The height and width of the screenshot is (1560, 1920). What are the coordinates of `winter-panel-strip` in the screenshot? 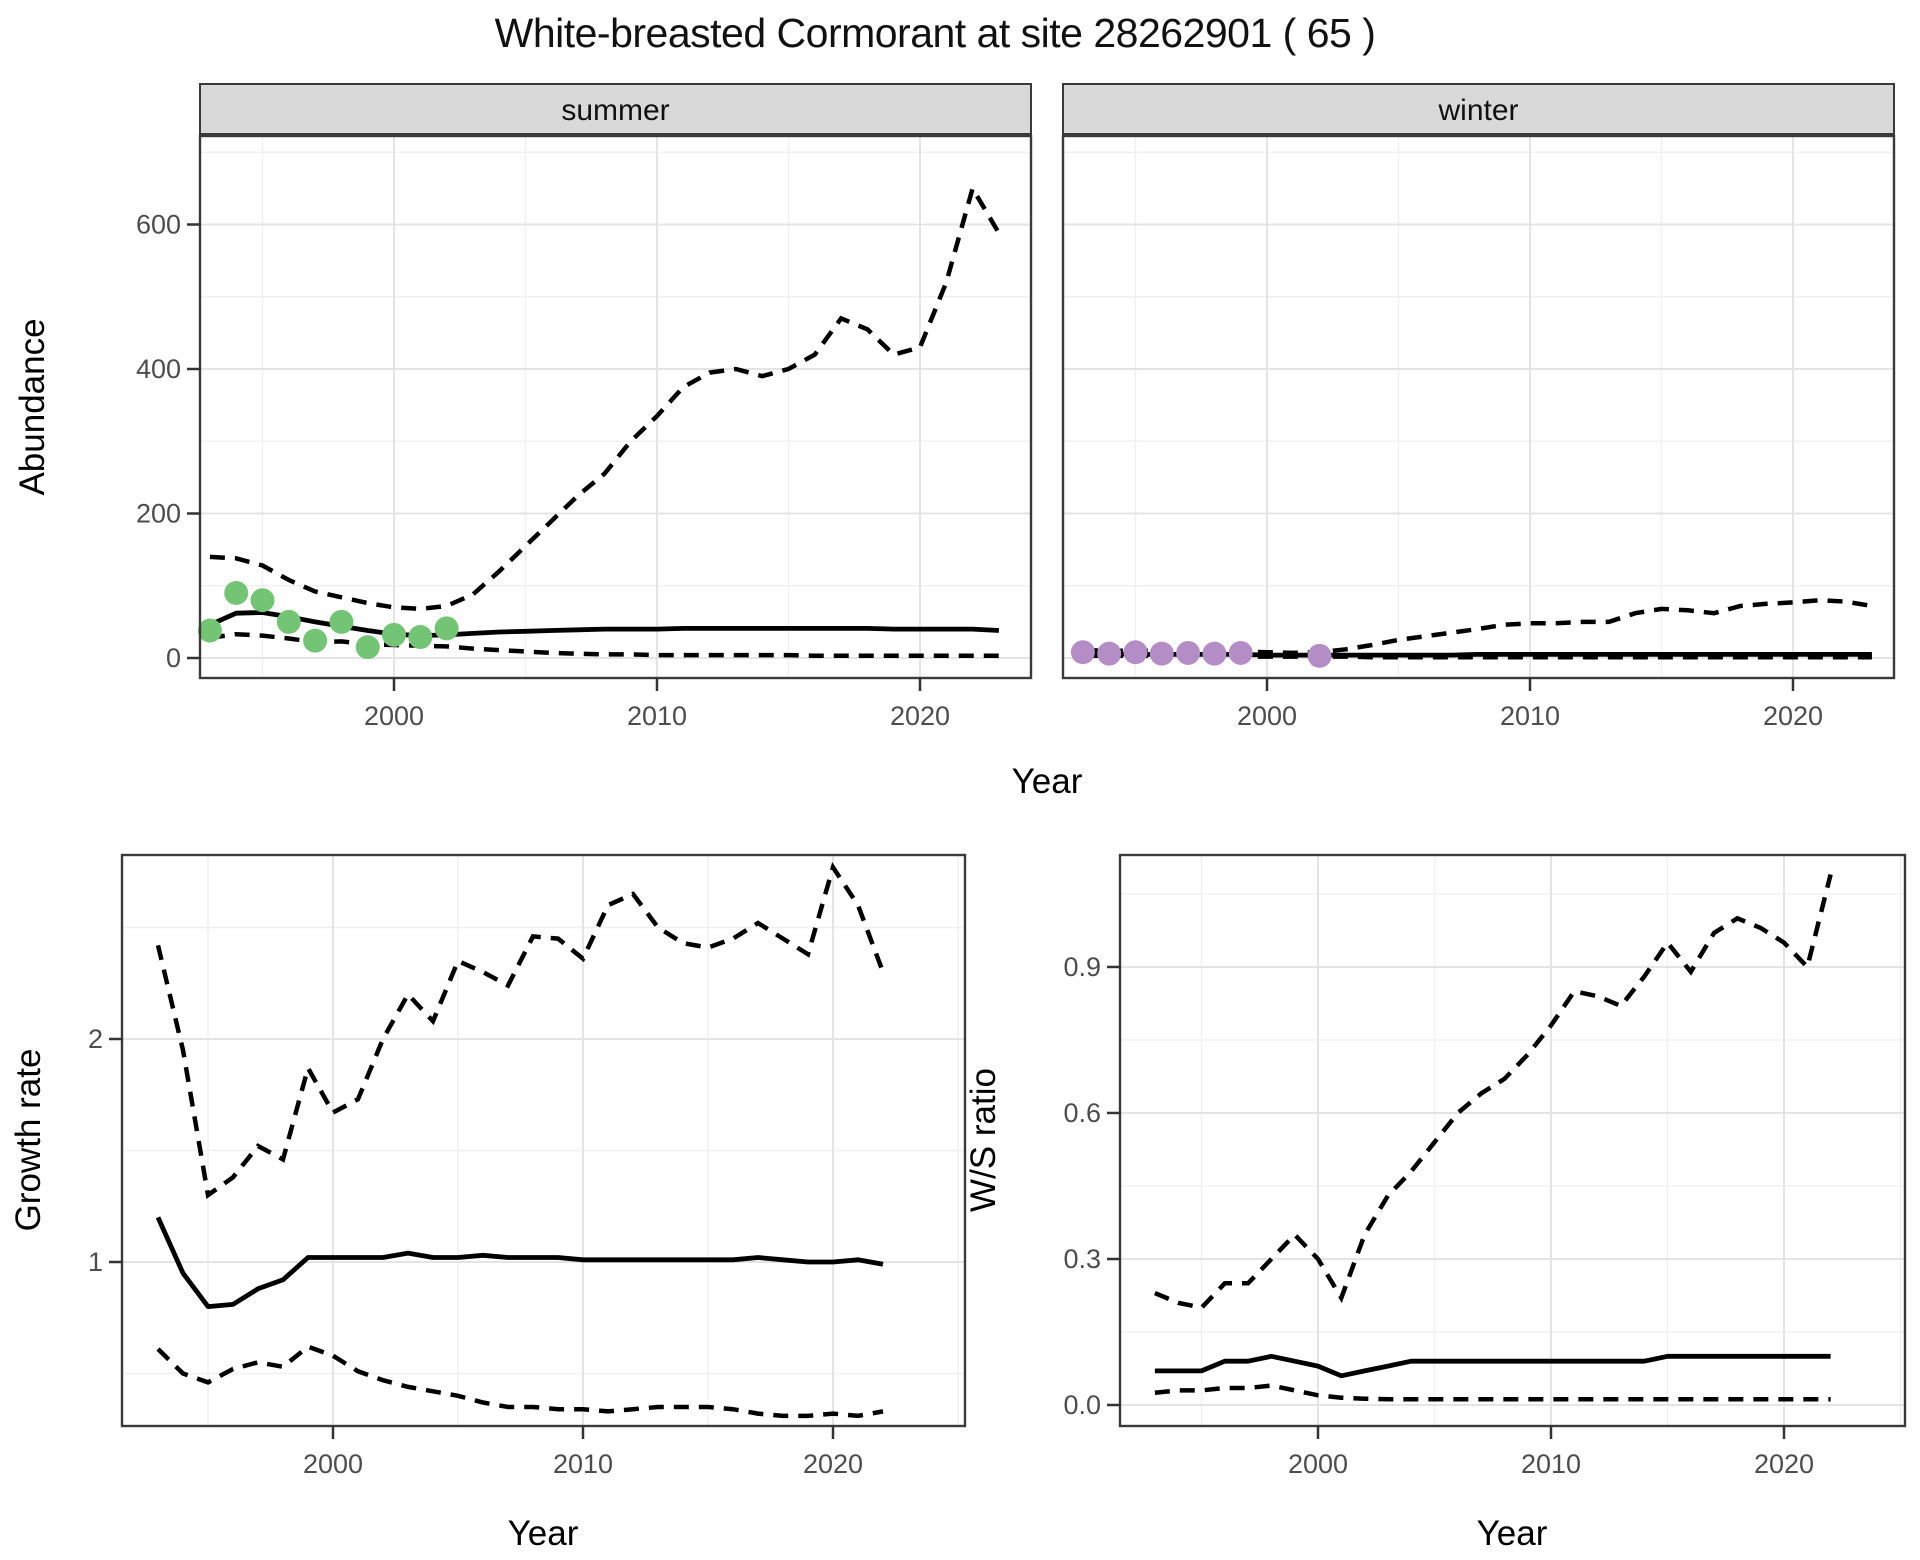 It's located at (1478, 109).